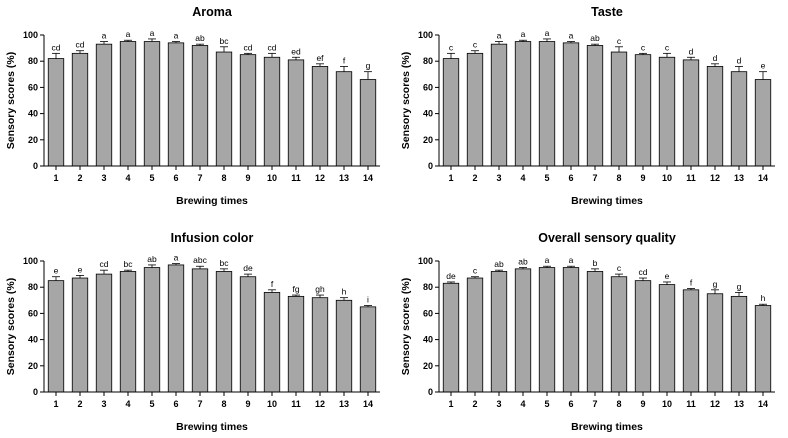  Describe the element at coordinates (35, 166) in the screenshot. I see `y-tick-label: 0` at that location.